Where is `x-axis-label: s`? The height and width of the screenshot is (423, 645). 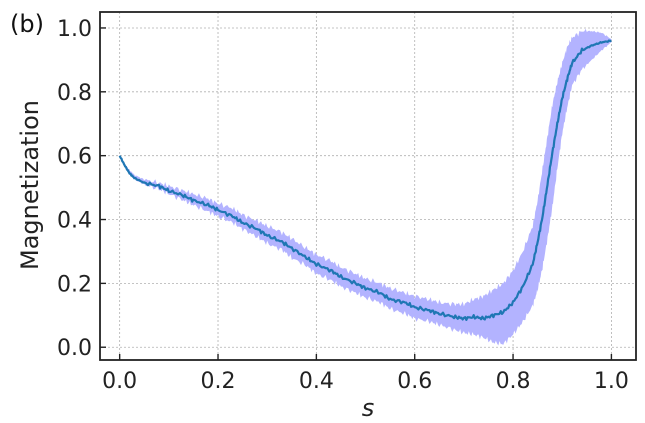
x-axis-label: s is located at coordinates (368, 408).